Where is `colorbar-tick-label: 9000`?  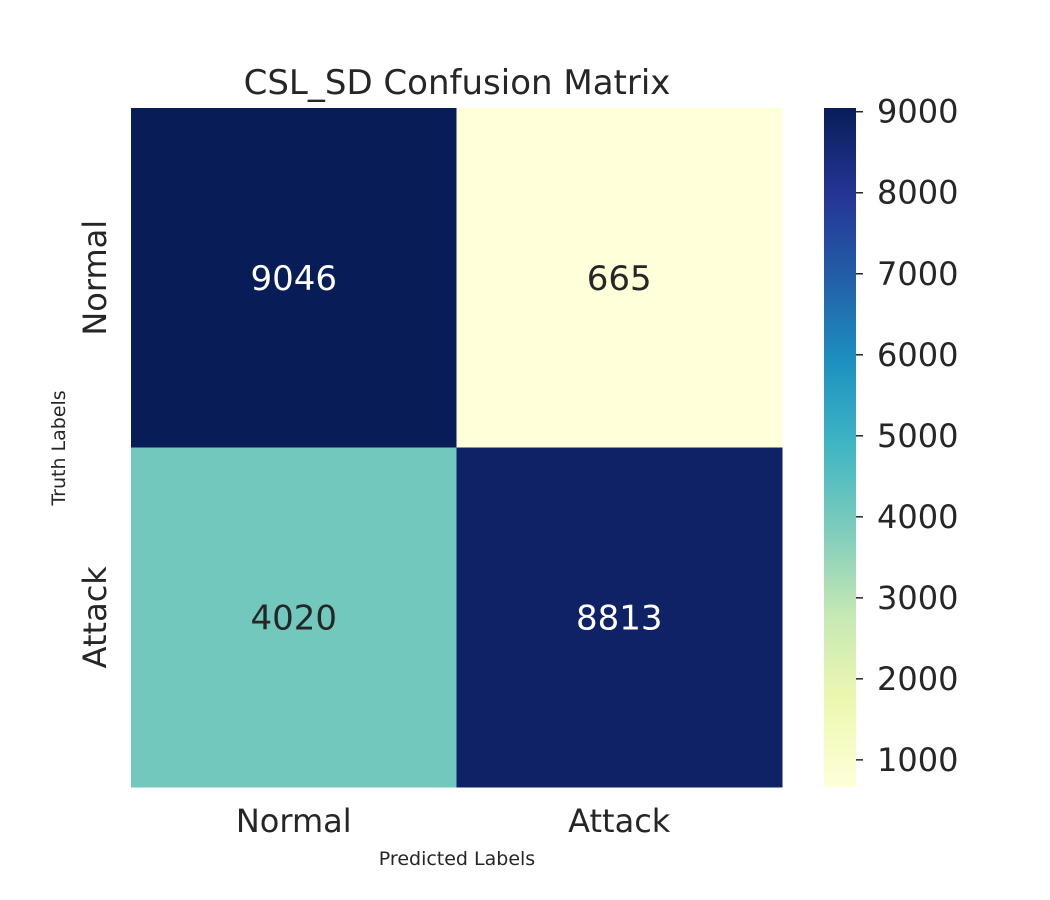
colorbar-tick-label: 9000 is located at coordinates (917, 112).